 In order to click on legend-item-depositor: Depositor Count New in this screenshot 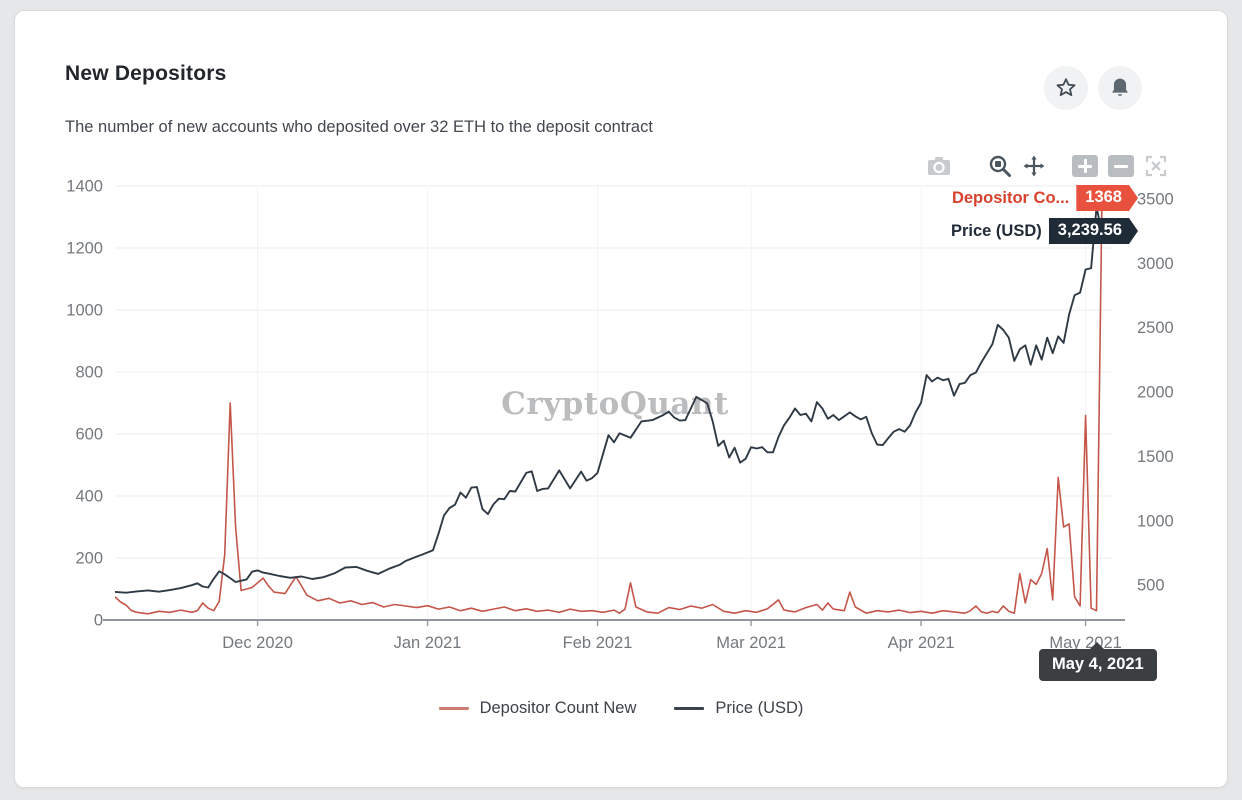, I will do `click(537, 708)`.